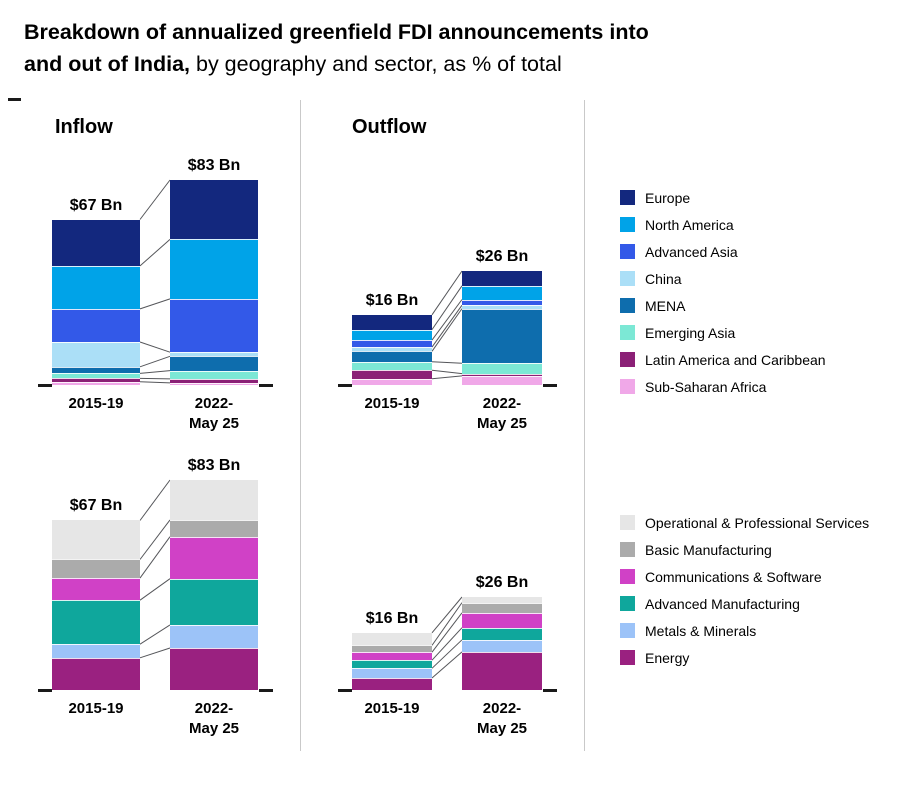 The width and height of the screenshot is (900, 790). I want to click on title-bold-2: and out of India,, so click(107, 64).